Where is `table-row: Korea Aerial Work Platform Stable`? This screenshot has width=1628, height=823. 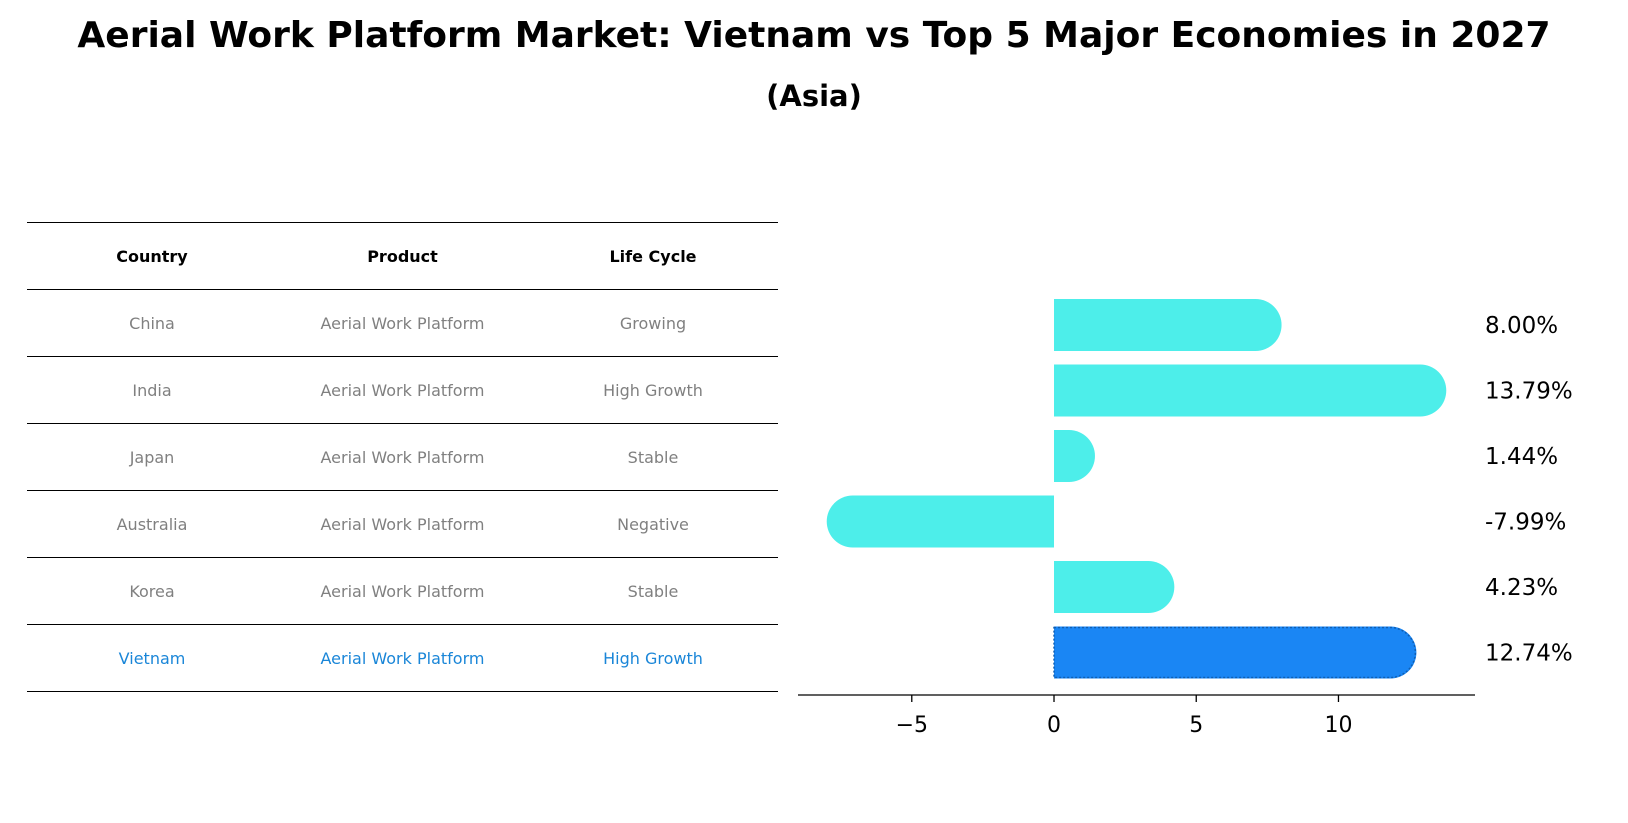
table-row: Korea Aerial Work Platform Stable is located at coordinates (402, 590).